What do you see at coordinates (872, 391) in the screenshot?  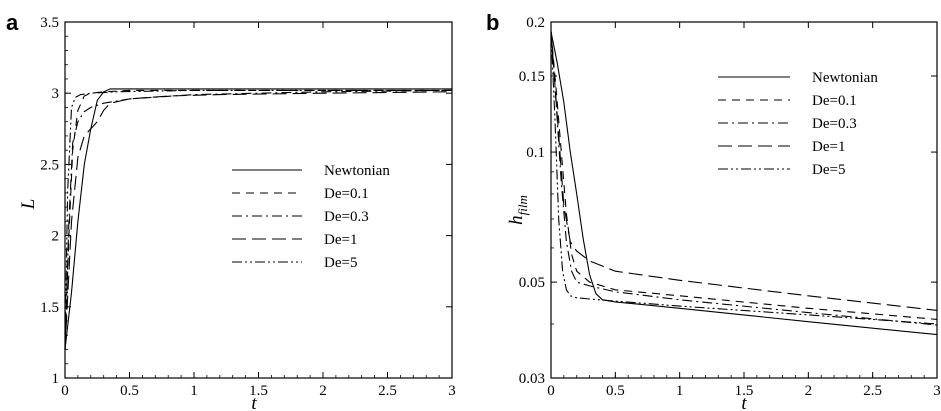 I see `panel-b-xtick-label: 2.5` at bounding box center [872, 391].